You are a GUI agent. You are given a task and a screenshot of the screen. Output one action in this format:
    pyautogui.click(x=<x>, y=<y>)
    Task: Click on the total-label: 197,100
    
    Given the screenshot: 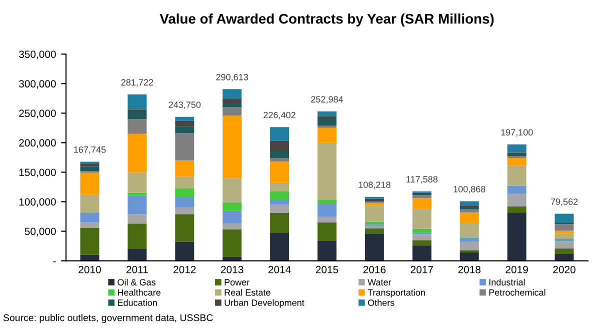 What is the action you would take?
    pyautogui.click(x=517, y=133)
    